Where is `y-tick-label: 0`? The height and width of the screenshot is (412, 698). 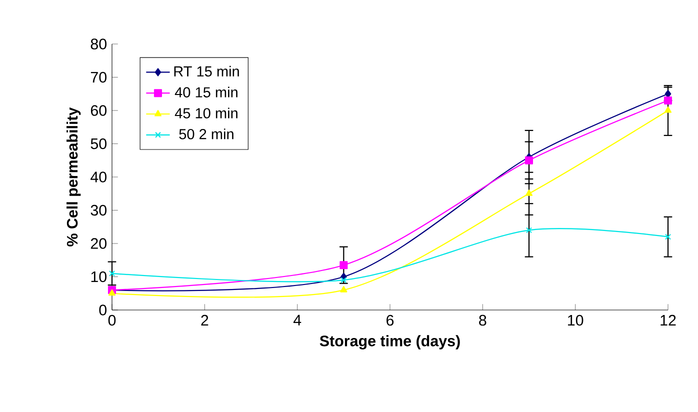 y-tick-label: 0 is located at coordinates (102, 310).